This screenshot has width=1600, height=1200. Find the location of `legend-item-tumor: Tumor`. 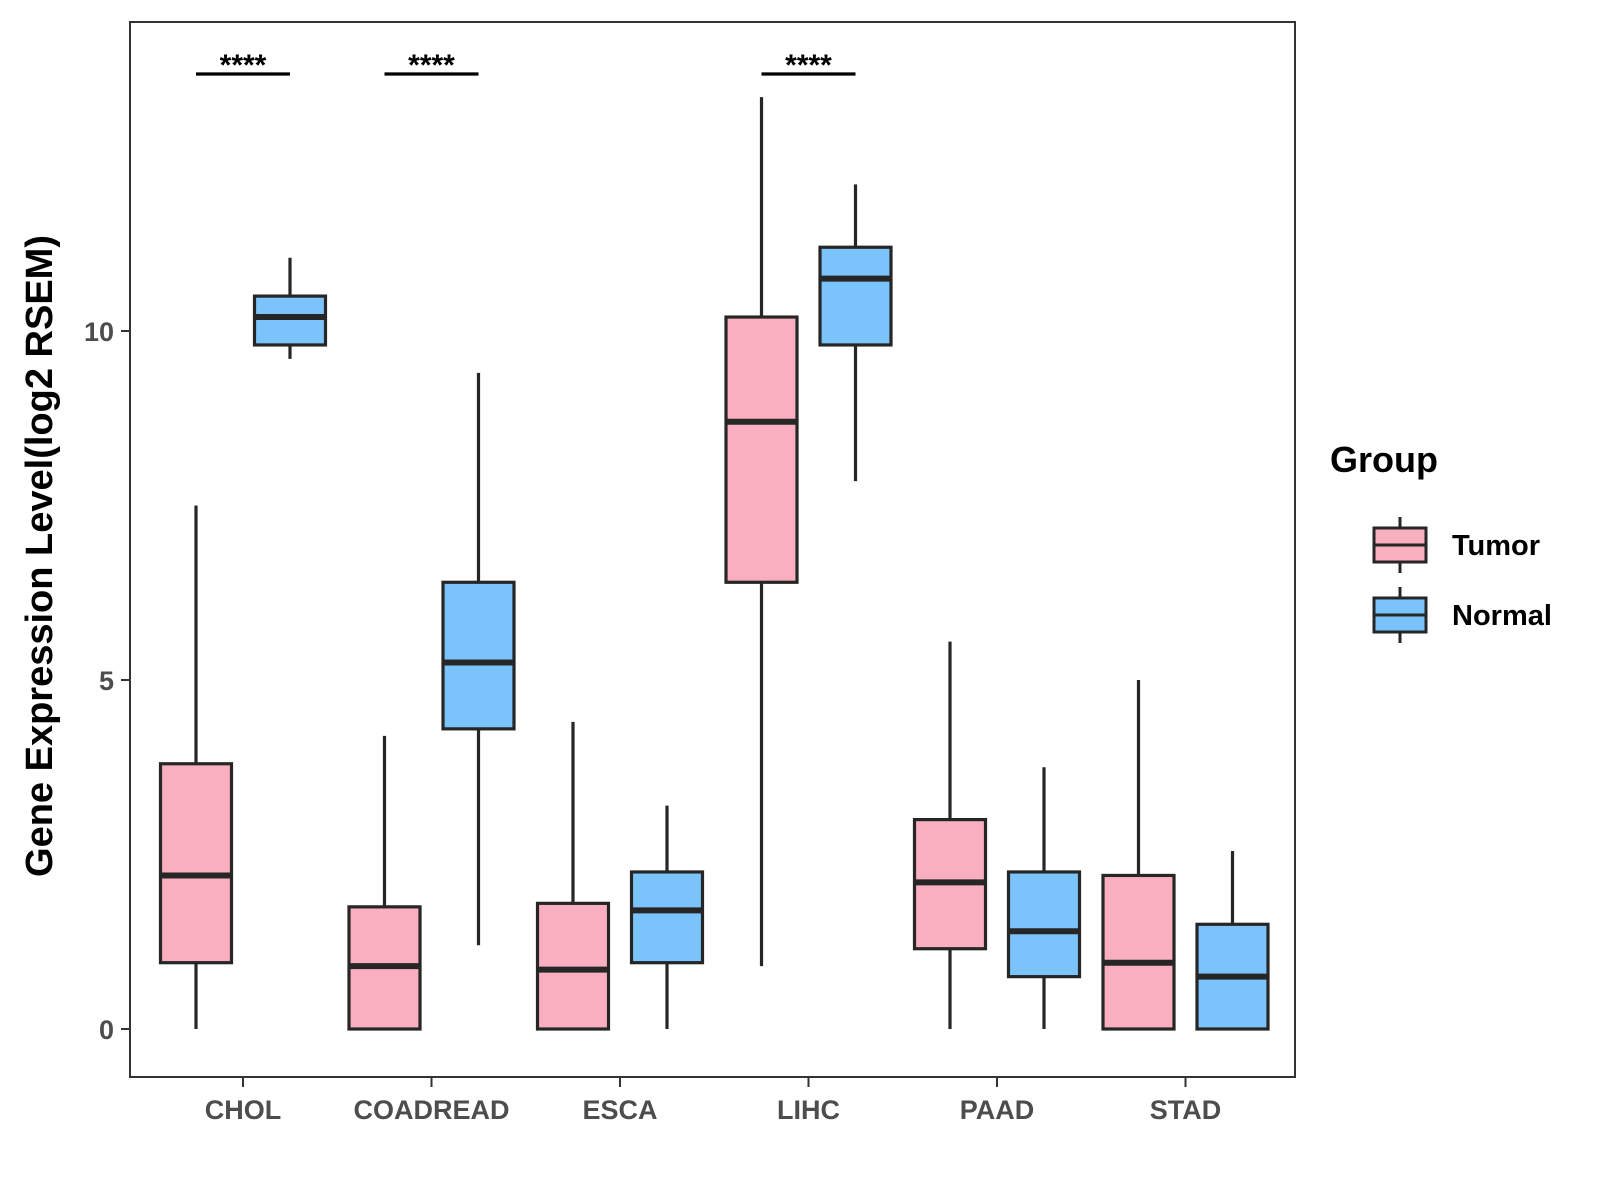

legend-item-tumor: Tumor is located at coordinates (1456, 545).